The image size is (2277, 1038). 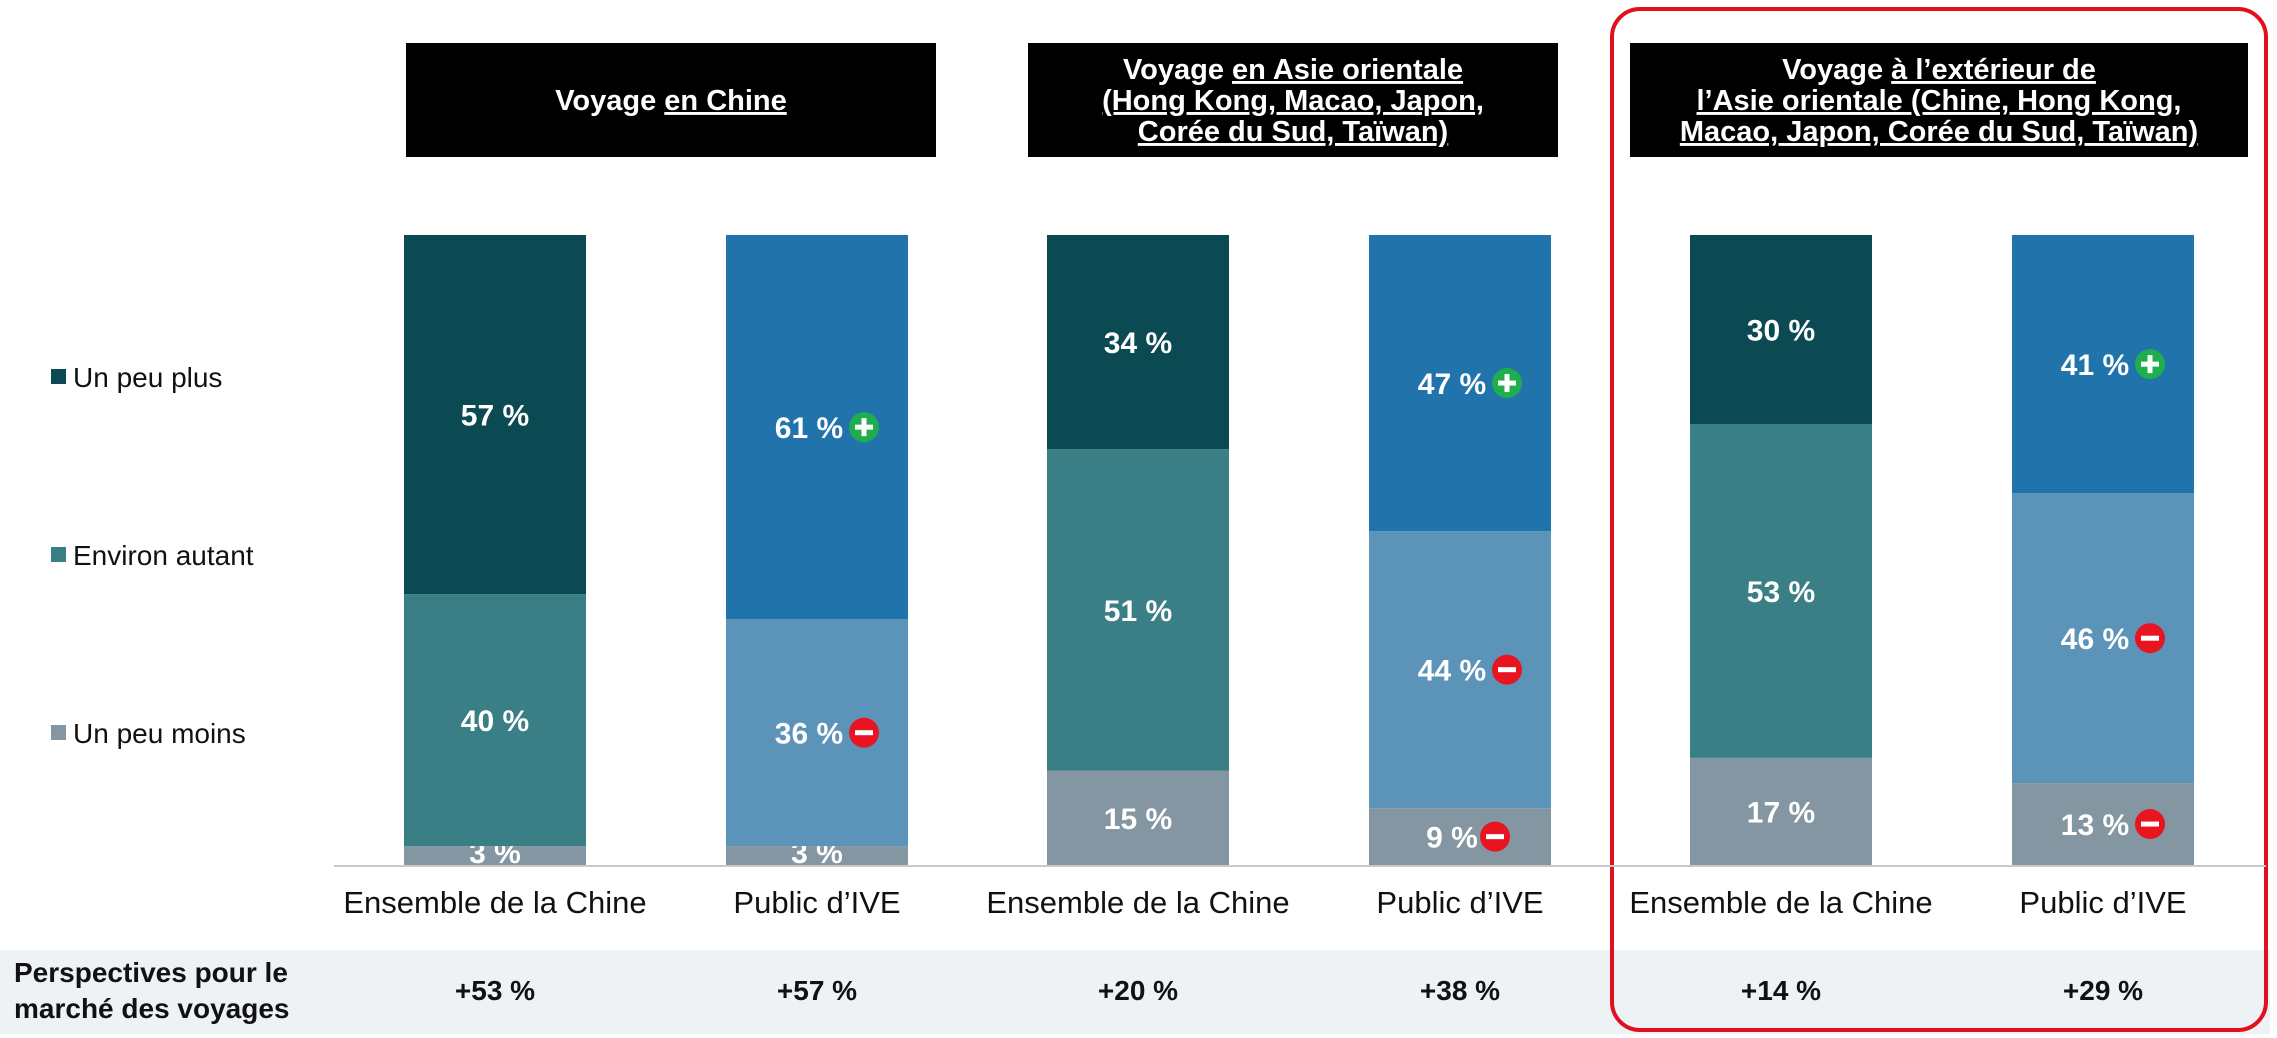 I want to click on group-header-title: Macao, Japon, Corée du Sud, Taïwan), so click(x=1939, y=132).